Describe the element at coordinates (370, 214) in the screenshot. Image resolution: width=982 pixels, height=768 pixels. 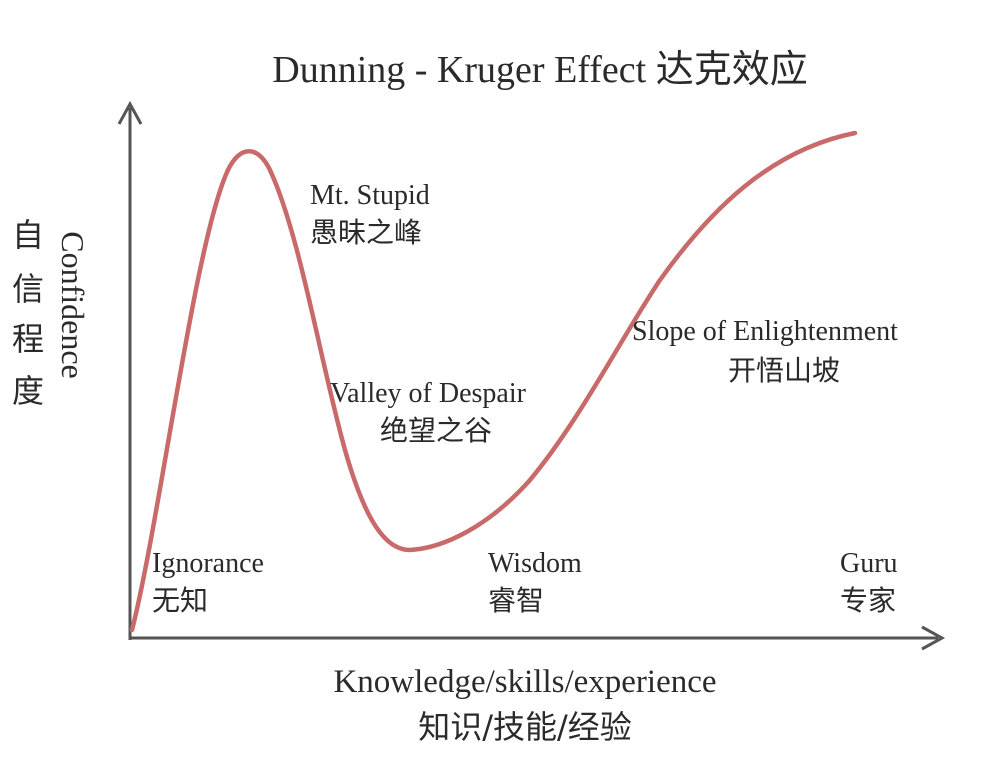
I see `annotation-mt-stupid: Mt. Stupid 愚昧之峰` at that location.